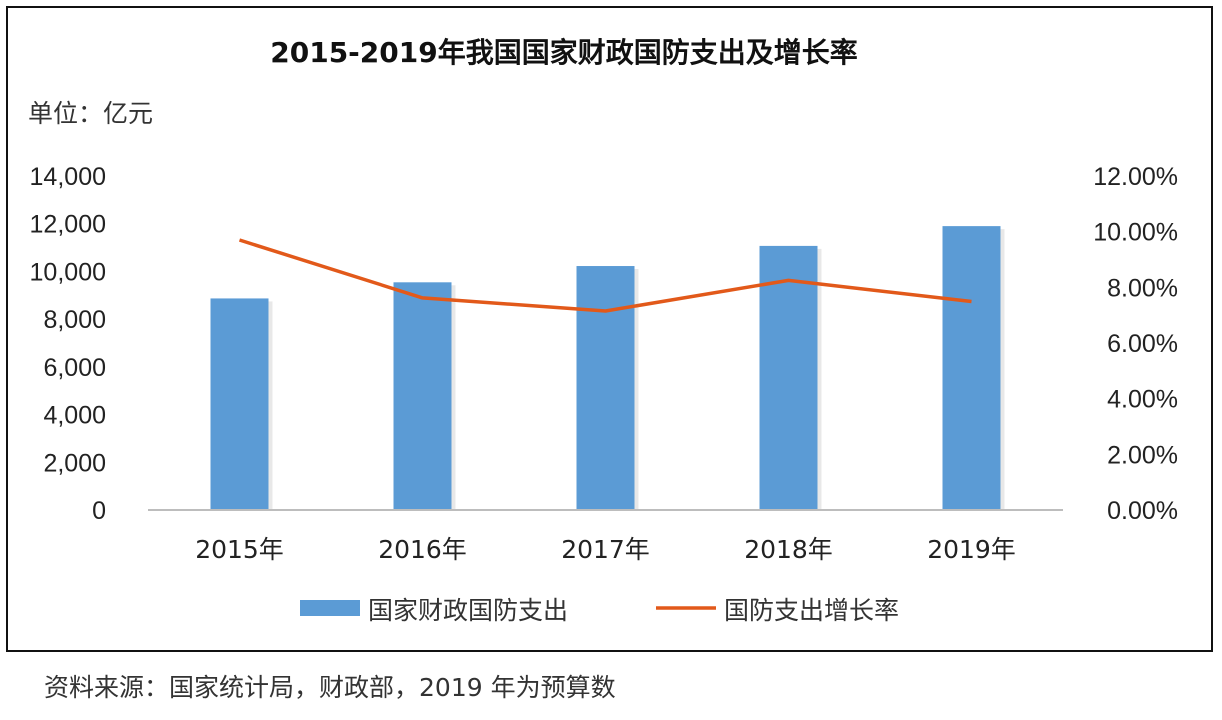 This screenshot has height=720, width=1222. What do you see at coordinates (1142, 344) in the screenshot?
I see `right-tick-label: 6.00%` at bounding box center [1142, 344].